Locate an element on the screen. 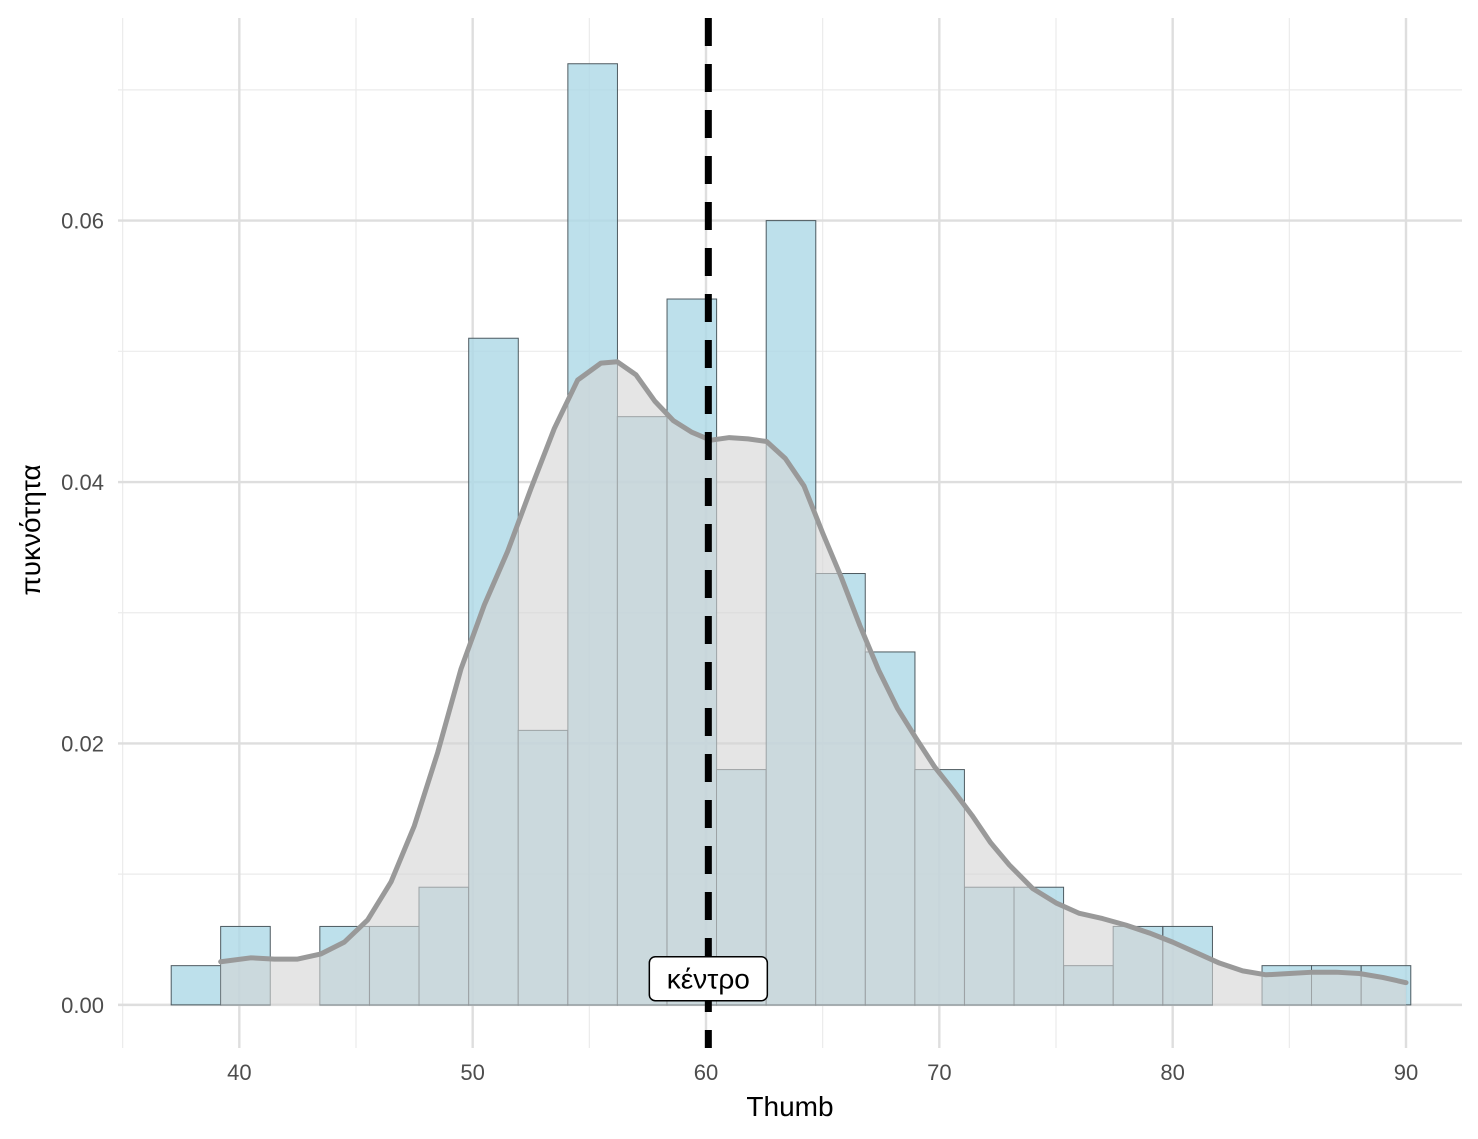 This screenshot has height=1139, width=1478. y-tick-label: 0.02 is located at coordinates (82, 743).